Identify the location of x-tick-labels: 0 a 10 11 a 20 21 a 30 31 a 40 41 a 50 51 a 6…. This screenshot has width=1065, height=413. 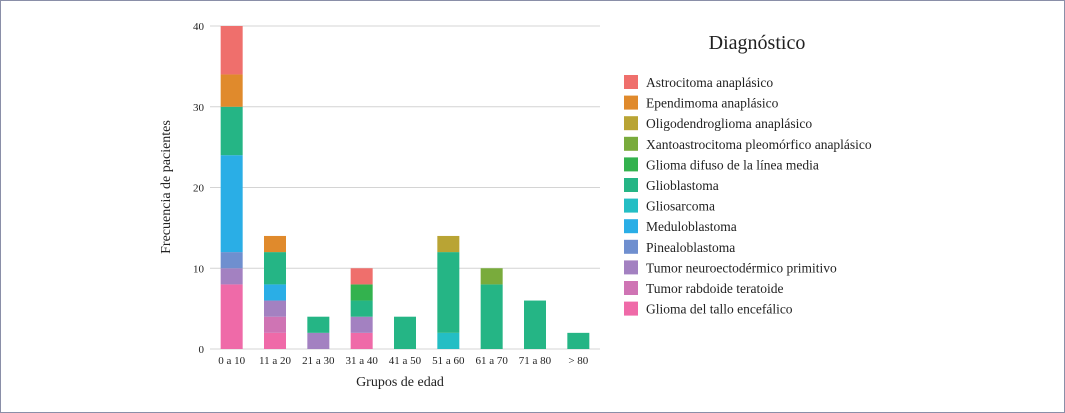
(403, 361).